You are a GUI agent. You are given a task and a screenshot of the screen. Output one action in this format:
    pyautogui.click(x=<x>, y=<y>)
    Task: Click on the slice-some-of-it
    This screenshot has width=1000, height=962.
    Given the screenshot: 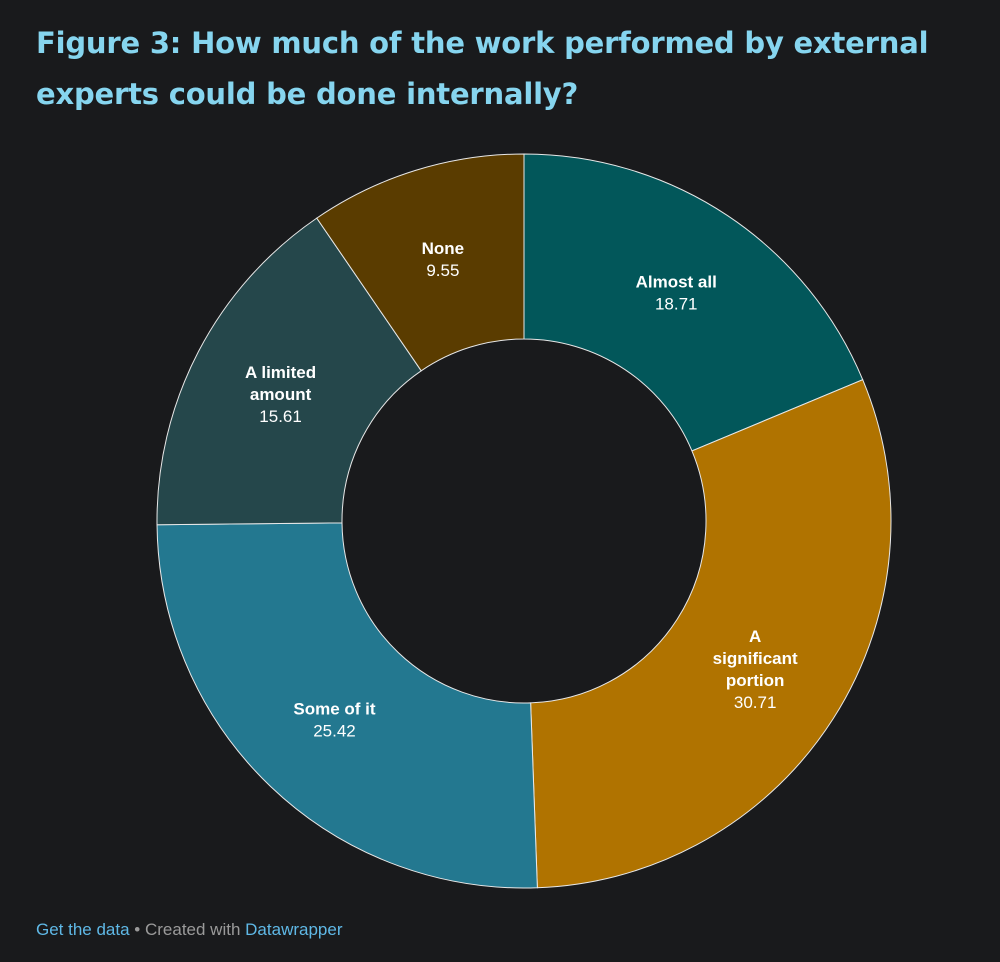 What is the action you would take?
    pyautogui.click(x=347, y=705)
    